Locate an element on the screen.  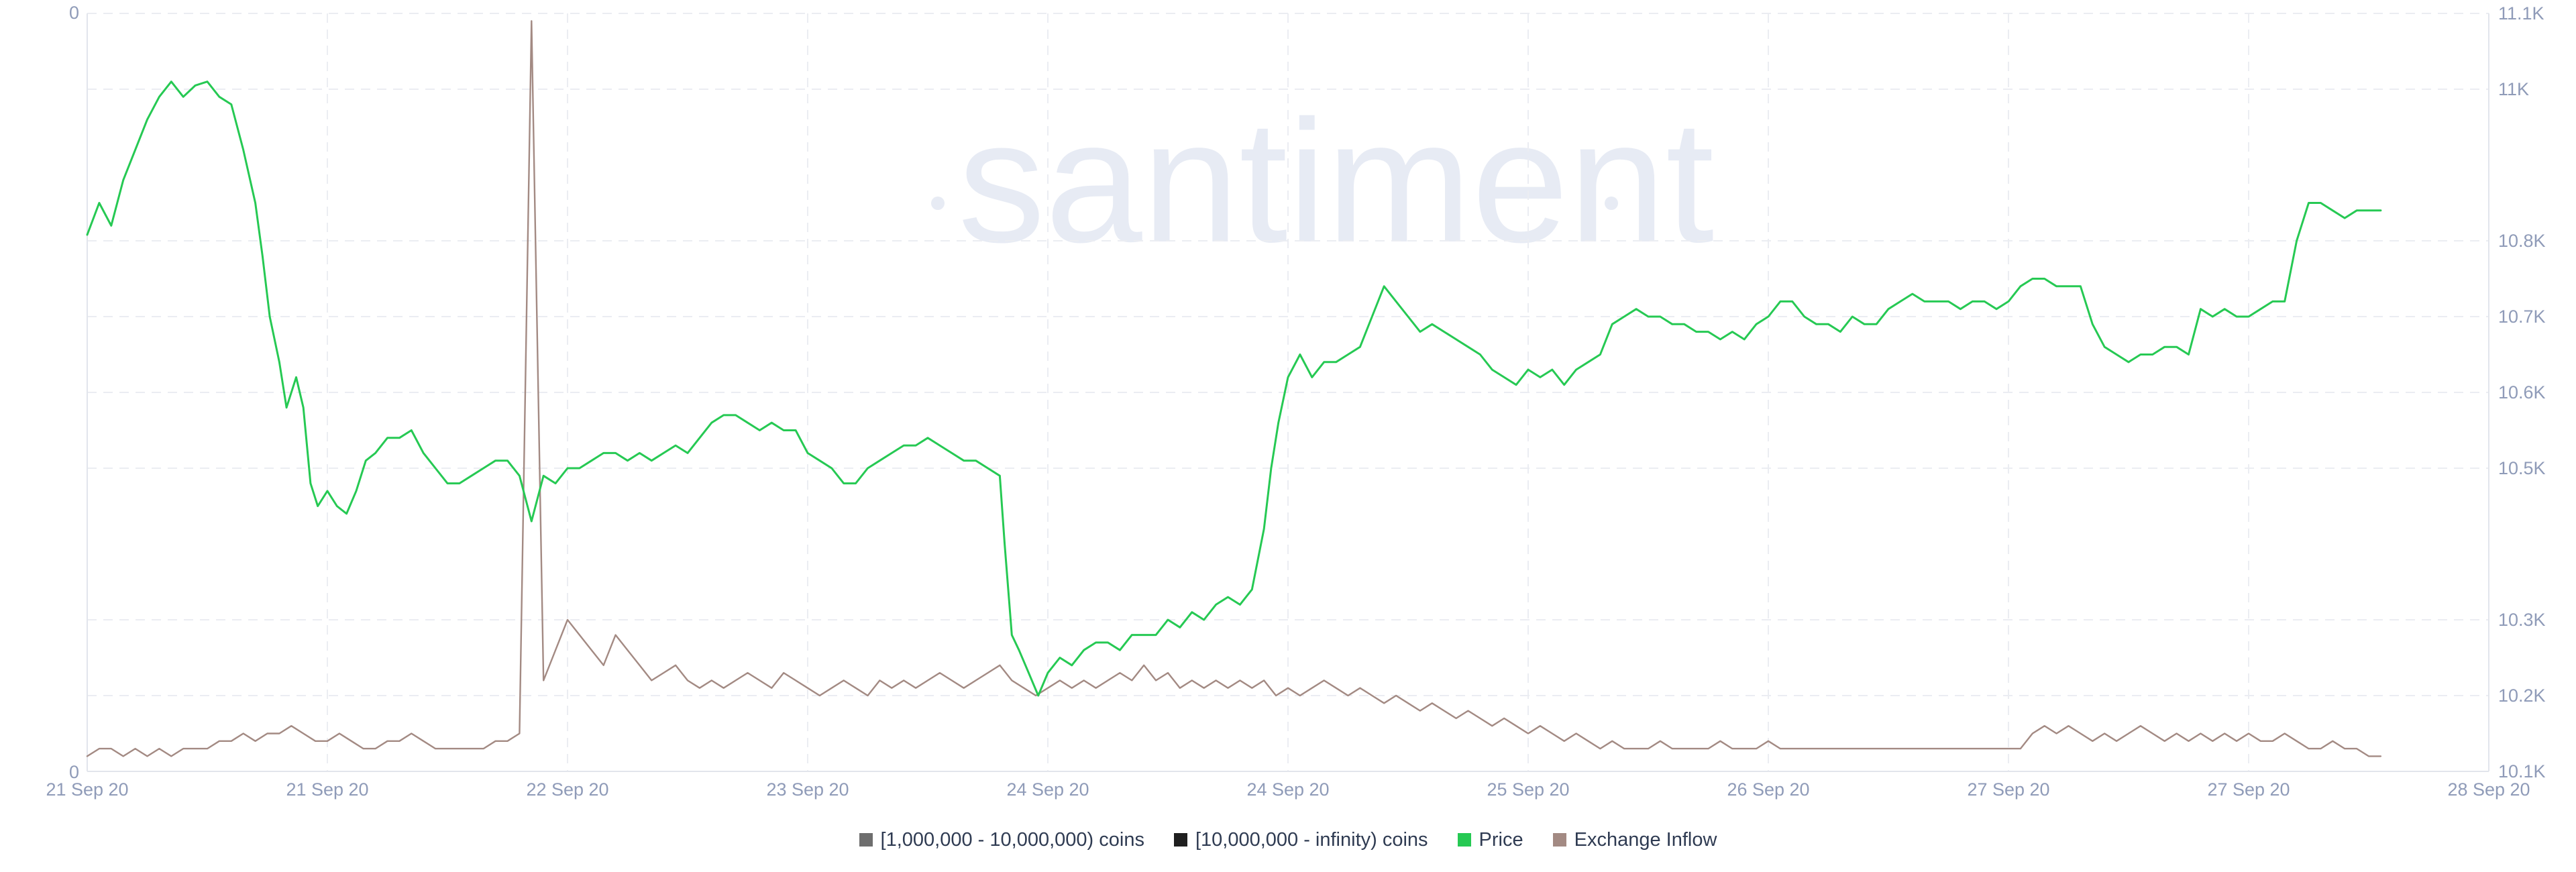
legend-item: Exchange Inflow is located at coordinates (1634, 839).